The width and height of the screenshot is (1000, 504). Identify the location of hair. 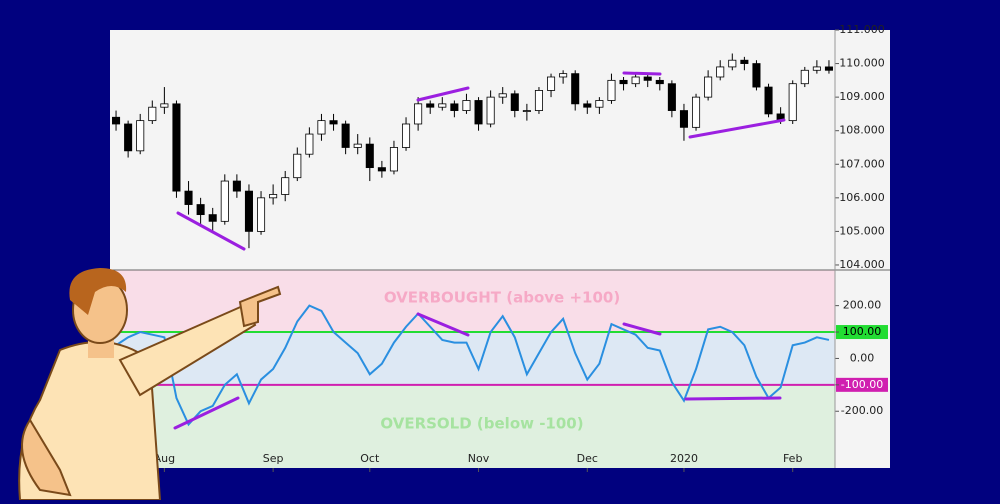
(98, 291).